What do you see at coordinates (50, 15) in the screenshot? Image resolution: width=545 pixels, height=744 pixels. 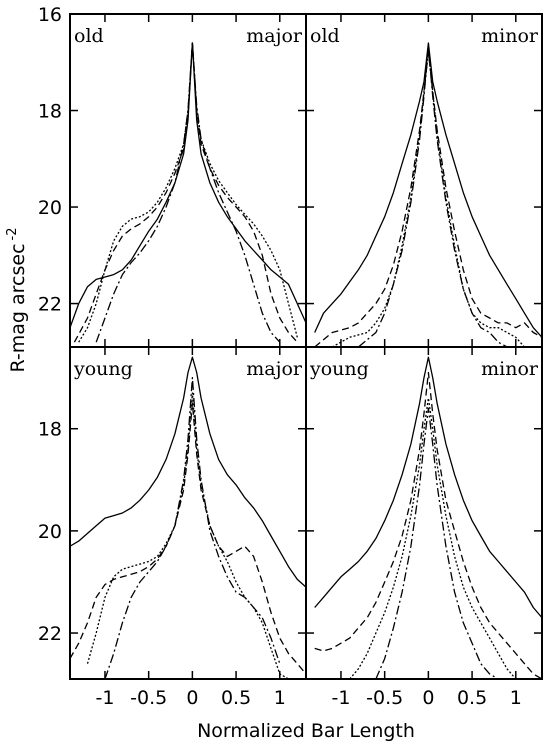 I see `y-tick-label: 16` at bounding box center [50, 15].